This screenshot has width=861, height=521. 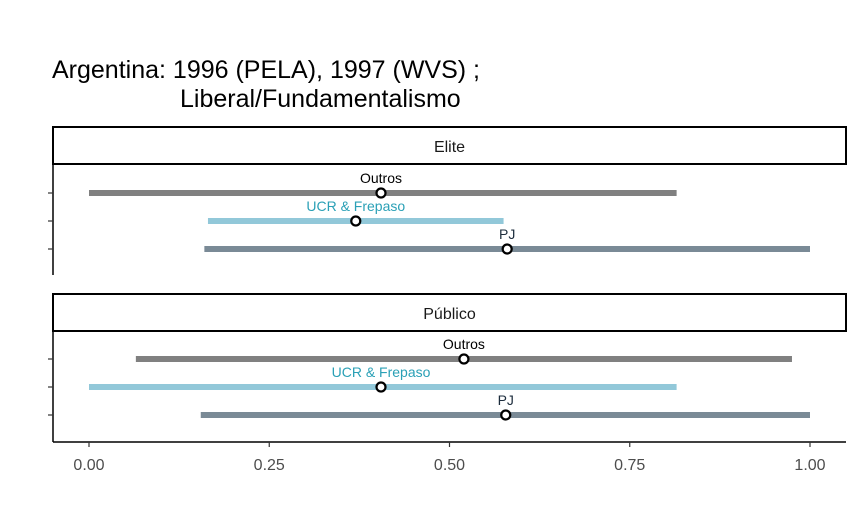 I want to click on series-label-1-2: UCR & Frepaso, so click(x=355, y=206).